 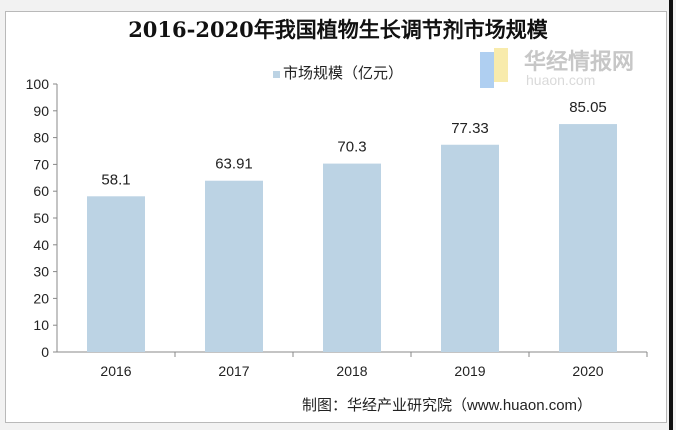 What do you see at coordinates (116, 274) in the screenshot?
I see `bar-2016` at bounding box center [116, 274].